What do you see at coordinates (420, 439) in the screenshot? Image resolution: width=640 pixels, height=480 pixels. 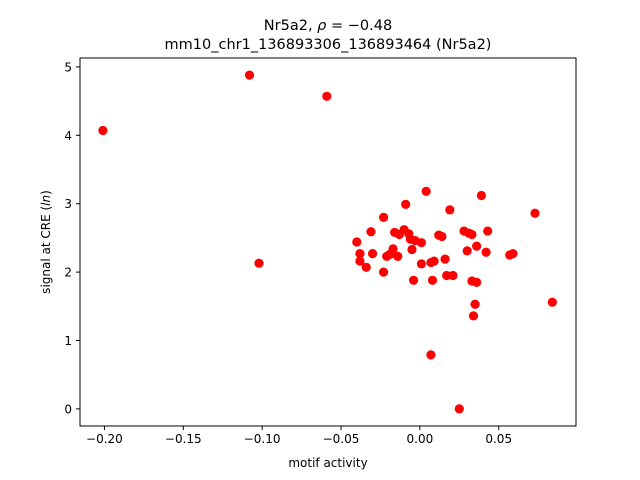 I see `x-tick-label: 0.00` at bounding box center [420, 439].